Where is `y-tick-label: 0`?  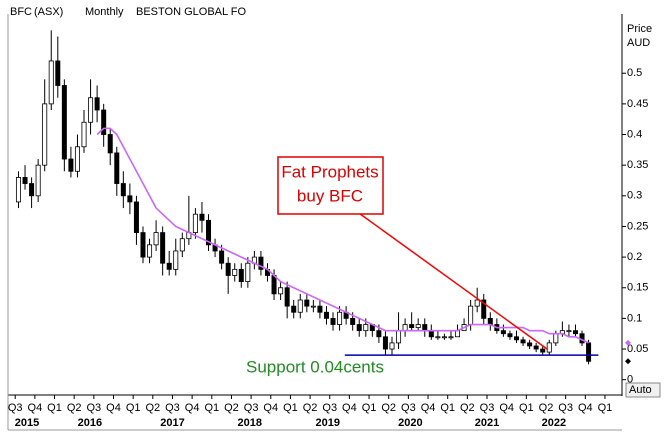 y-tick-label: 0 is located at coordinates (630, 380).